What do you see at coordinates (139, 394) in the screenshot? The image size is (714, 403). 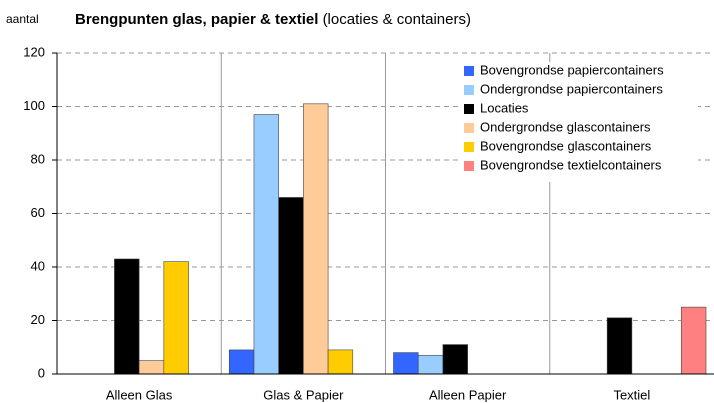 I see `x-tick-label: Alleen Glas` at bounding box center [139, 394].